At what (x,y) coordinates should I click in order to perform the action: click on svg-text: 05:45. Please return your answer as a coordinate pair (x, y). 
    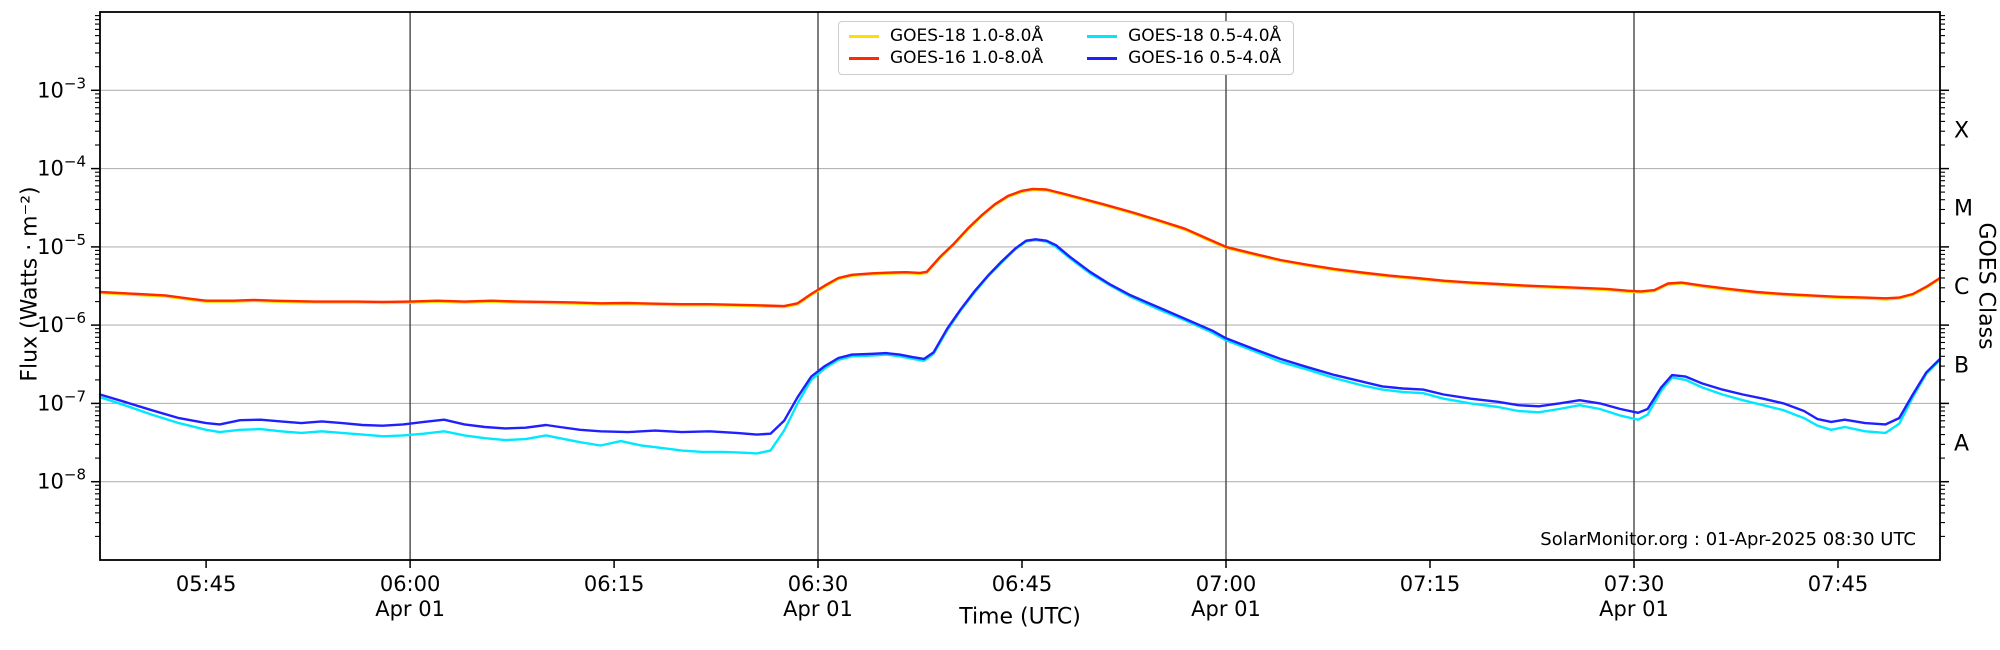
    Looking at the image, I should click on (206, 584).